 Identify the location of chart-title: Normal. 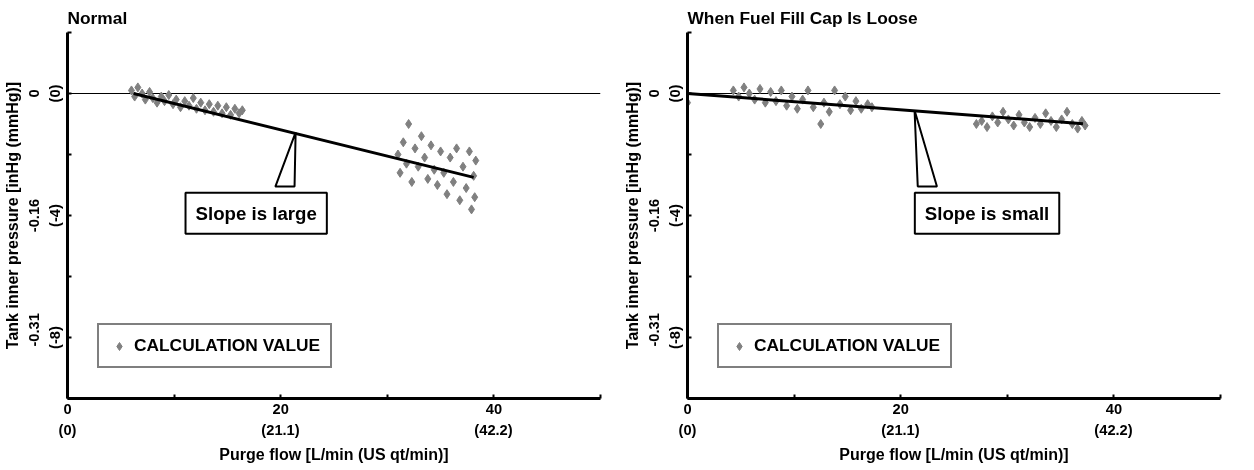
(97, 17).